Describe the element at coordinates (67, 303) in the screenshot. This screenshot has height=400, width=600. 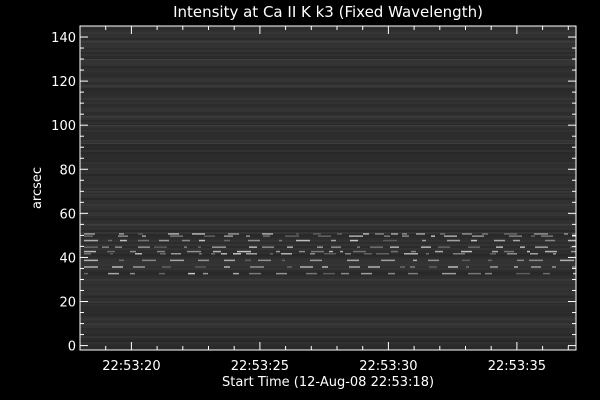
I see `y-tick-label: 20` at that location.